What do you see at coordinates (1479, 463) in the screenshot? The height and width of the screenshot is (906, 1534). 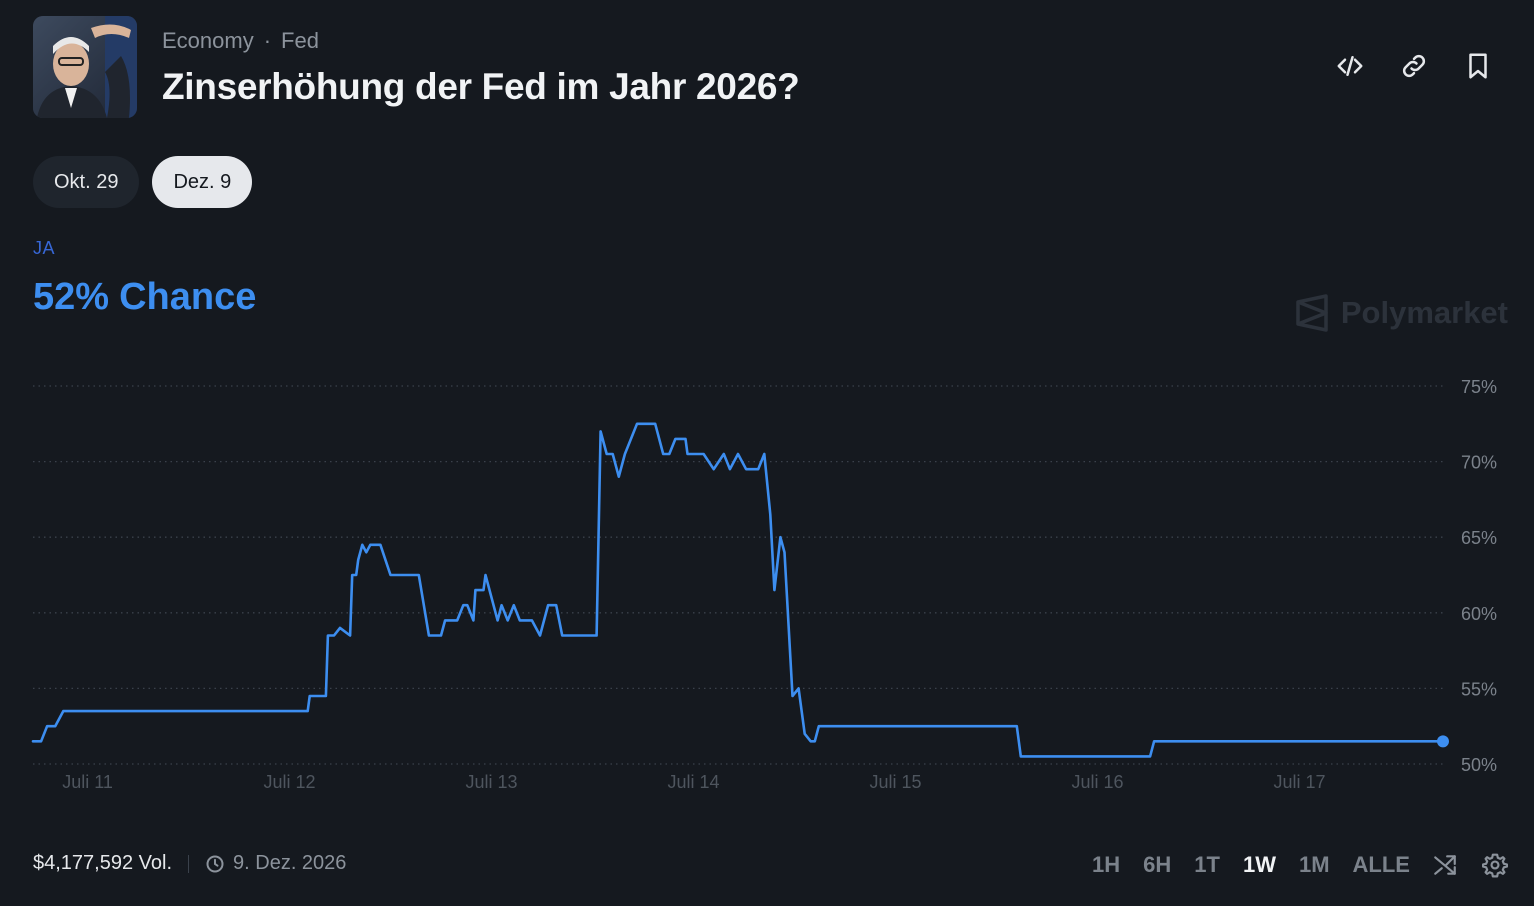 I see `y-tick-label: 70%` at bounding box center [1479, 463].